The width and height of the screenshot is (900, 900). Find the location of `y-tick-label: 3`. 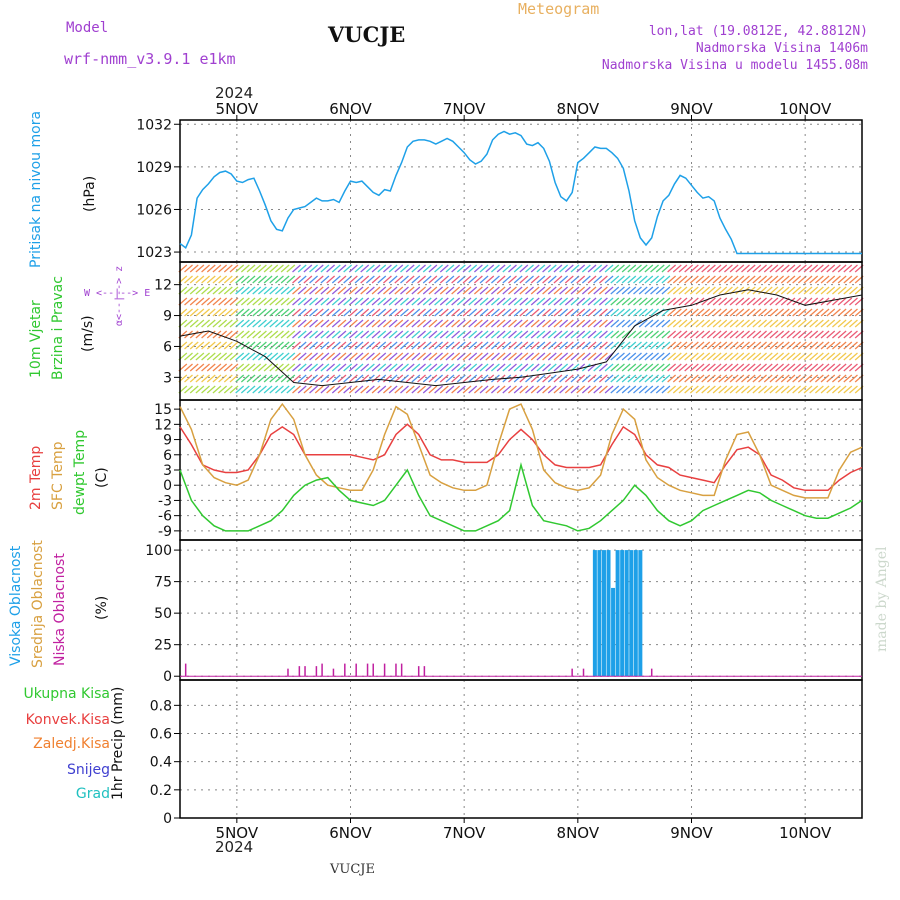

y-tick-label: 3 is located at coordinates (167, 378).